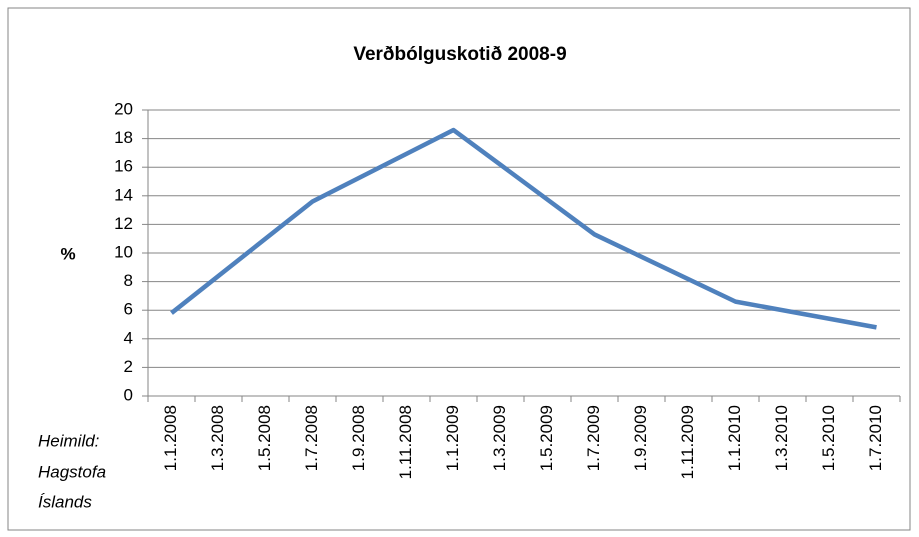 This screenshot has width=919, height=537. I want to click on x-tick-label: 1.1.2008, so click(170, 438).